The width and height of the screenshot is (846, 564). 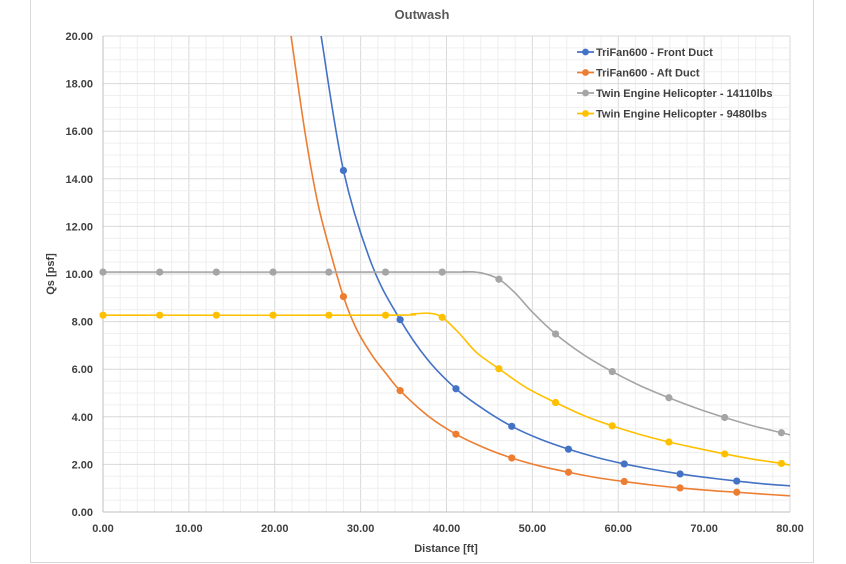 I want to click on x-tick-label: 70.00, so click(x=704, y=529).